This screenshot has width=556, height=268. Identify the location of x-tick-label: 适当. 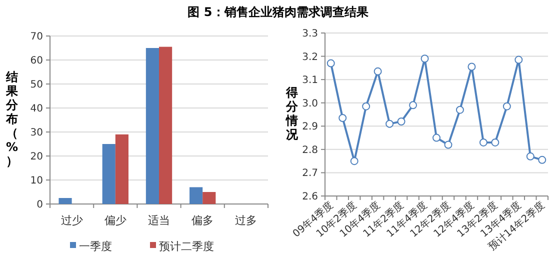
(159, 220).